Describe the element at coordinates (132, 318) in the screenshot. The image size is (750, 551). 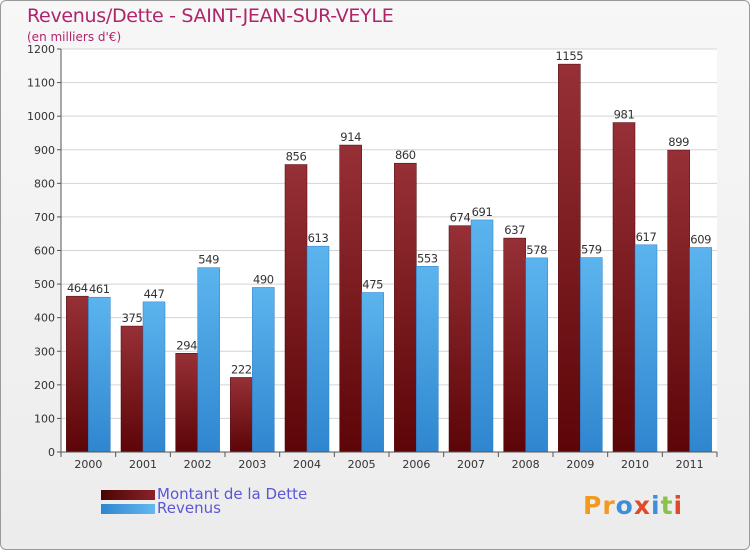
I see `data-label-dette: 375` at that location.